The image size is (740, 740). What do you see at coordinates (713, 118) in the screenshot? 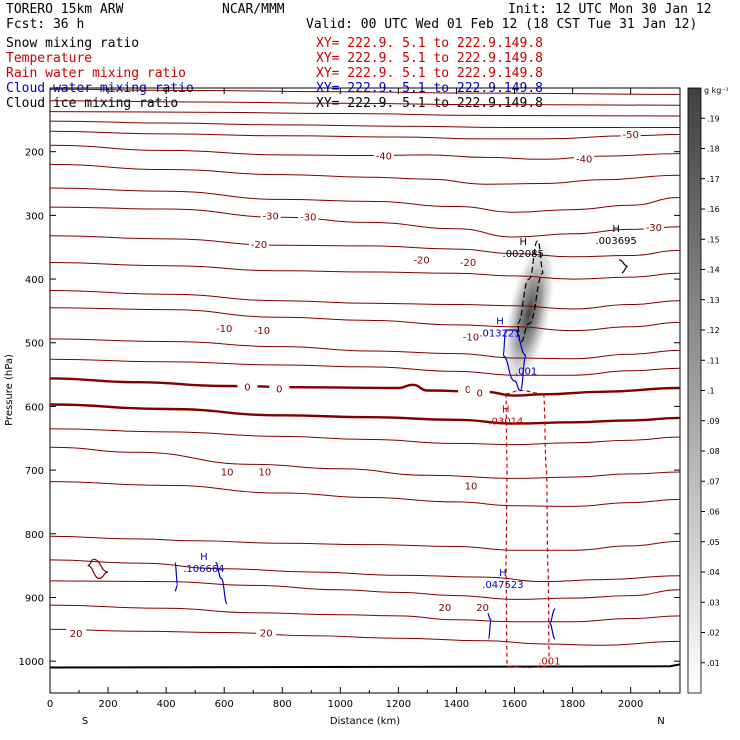
I see `colorbar-label-18: .19` at bounding box center [713, 118].